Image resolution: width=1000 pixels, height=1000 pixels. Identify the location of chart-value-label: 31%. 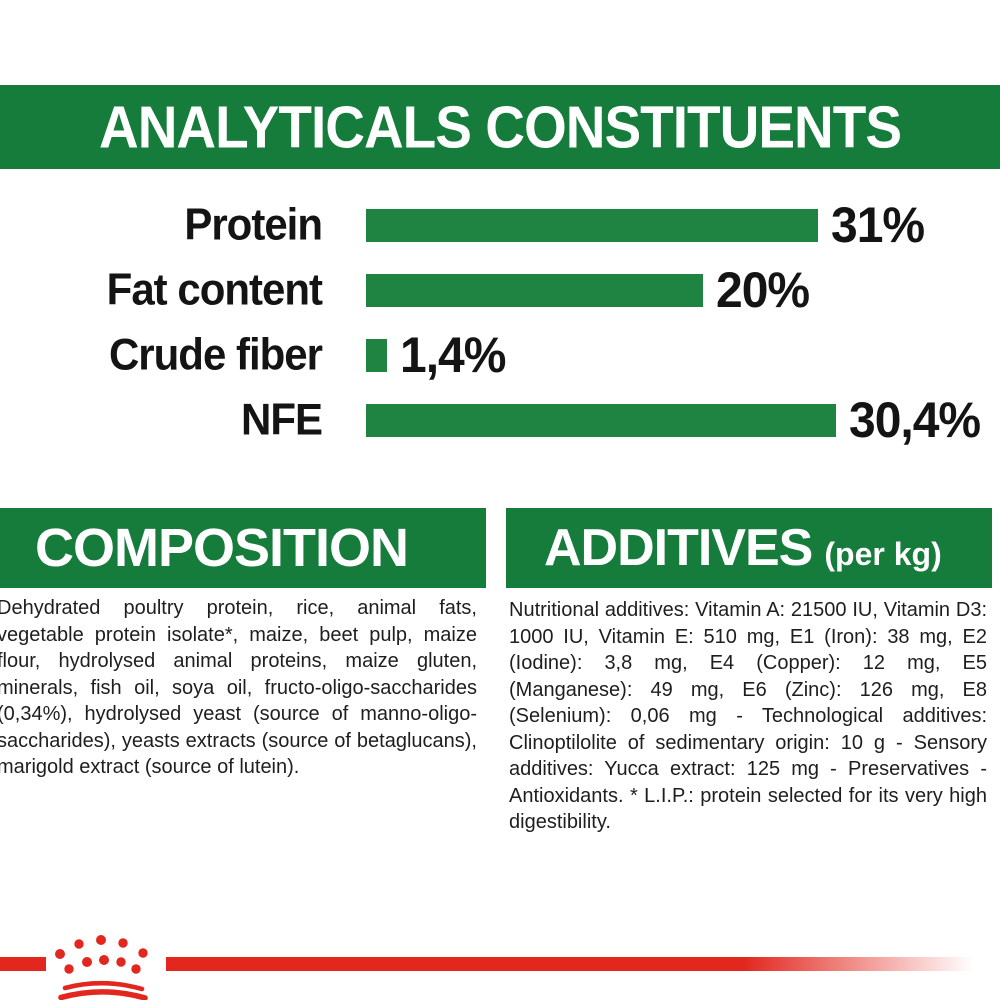
(878, 225).